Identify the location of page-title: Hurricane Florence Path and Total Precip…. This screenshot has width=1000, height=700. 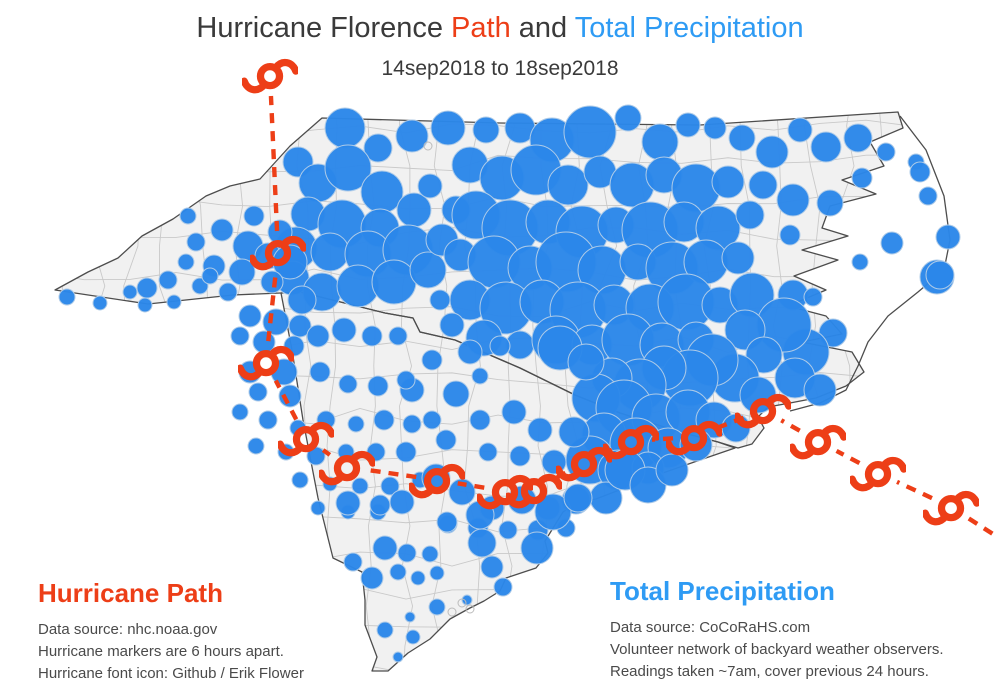
(500, 28).